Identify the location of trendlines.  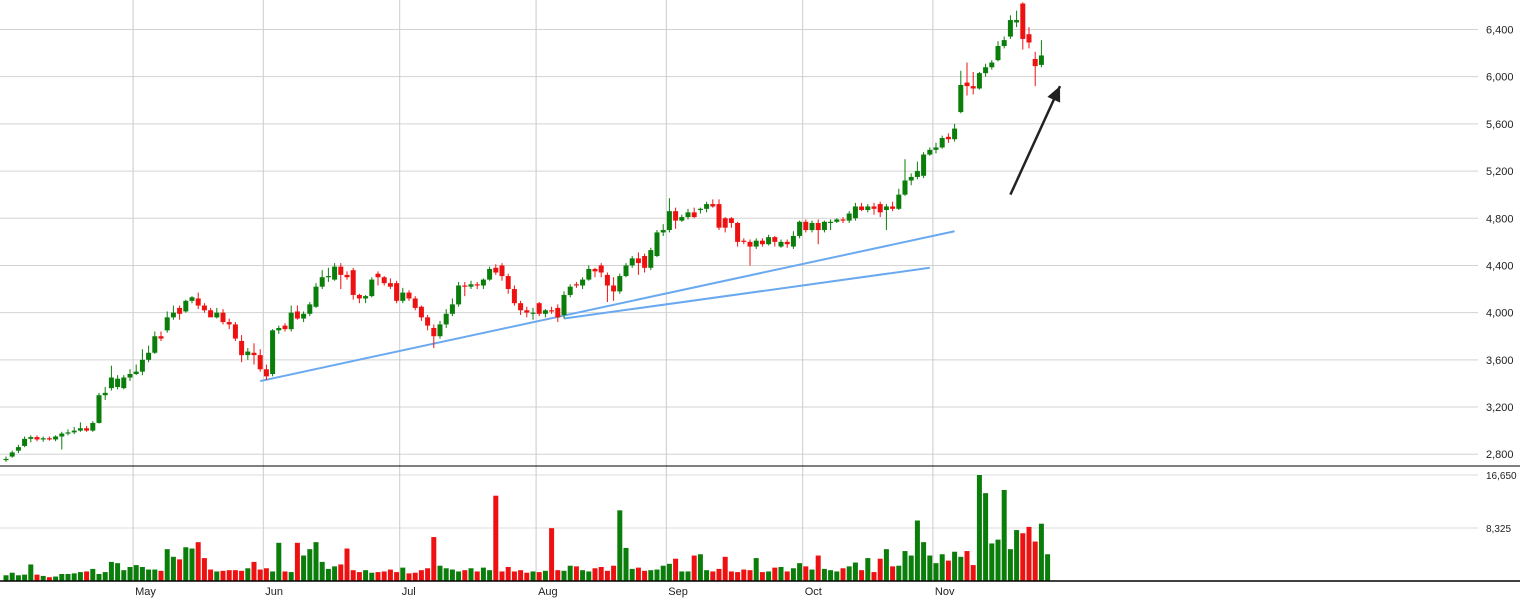
(607, 306).